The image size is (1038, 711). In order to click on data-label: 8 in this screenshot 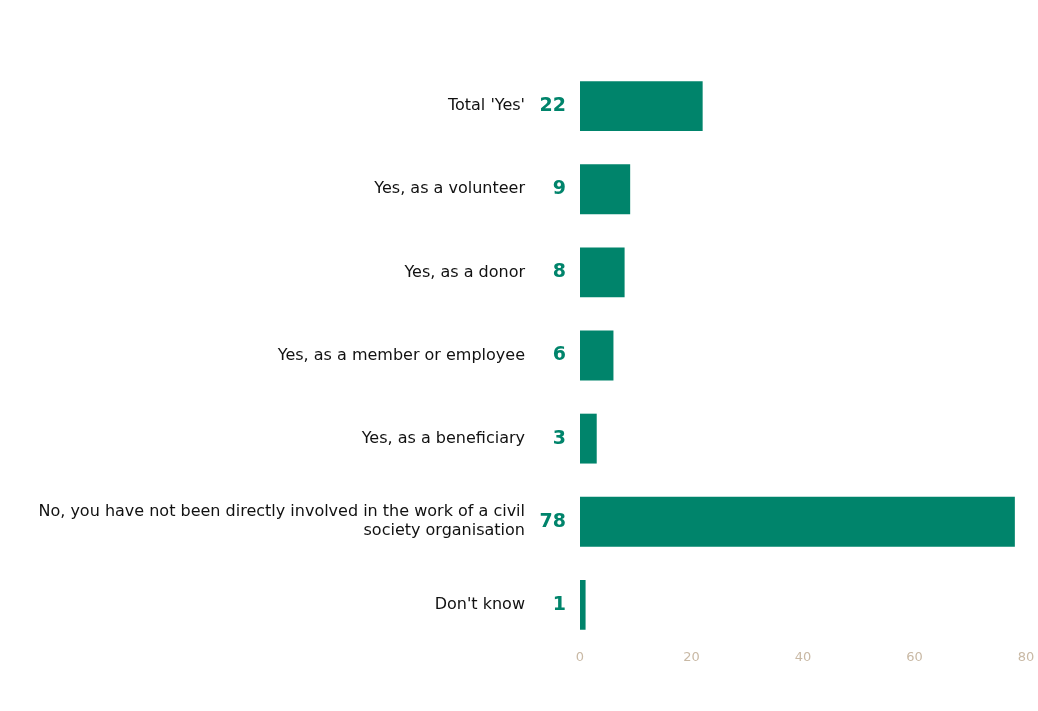, I will do `click(559, 270)`.